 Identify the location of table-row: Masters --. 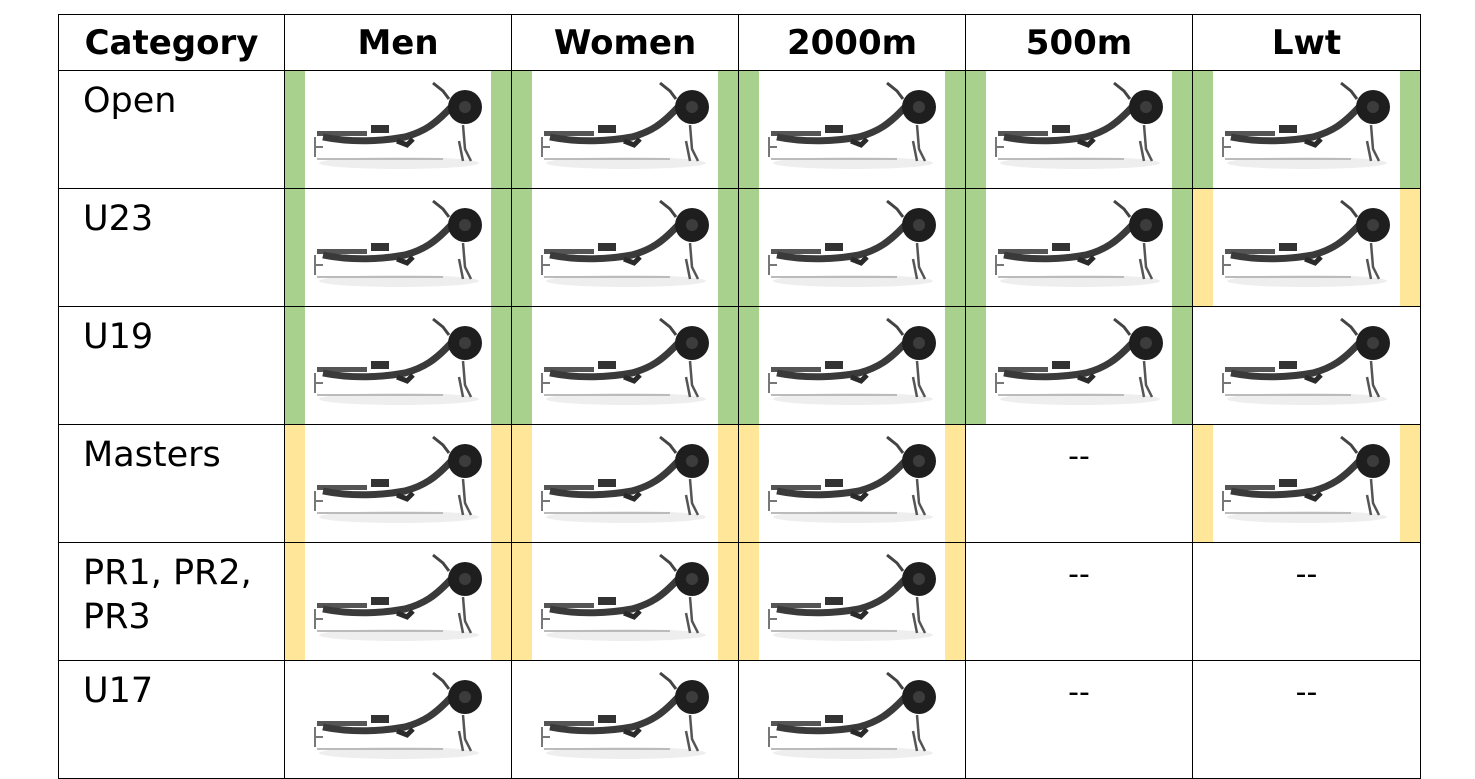
(739, 483).